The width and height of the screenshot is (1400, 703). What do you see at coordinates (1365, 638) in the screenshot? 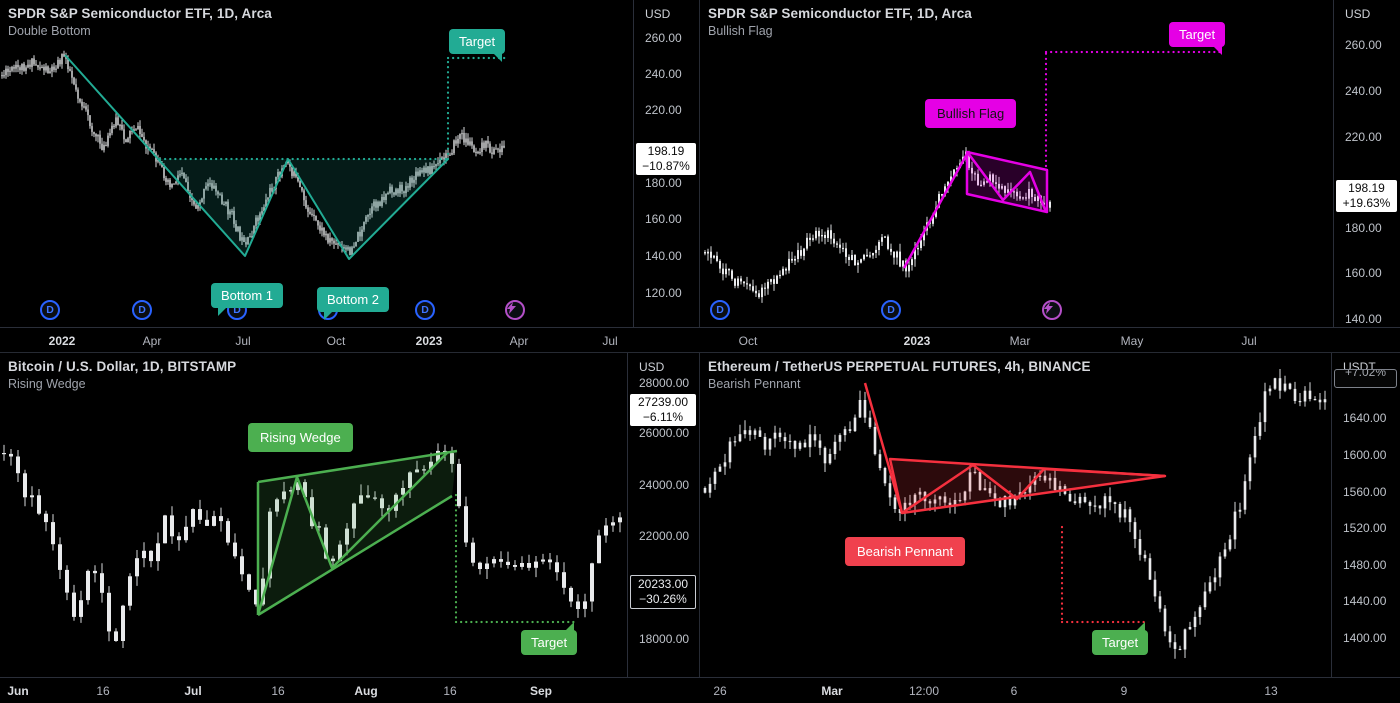
I see `price-tick: 1400.00` at bounding box center [1365, 638].